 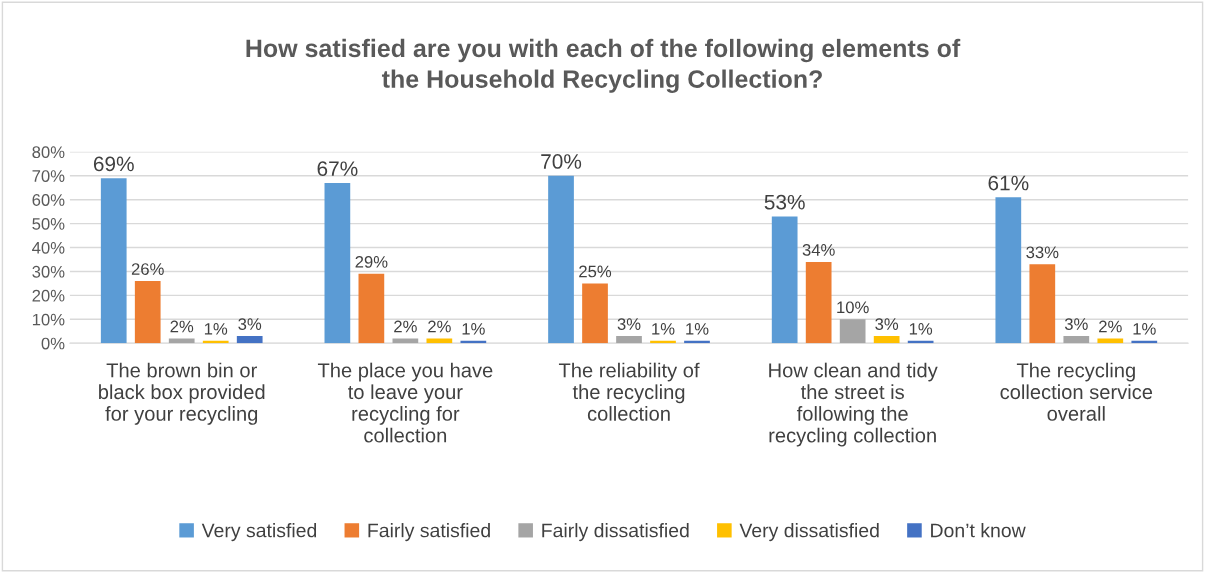 I want to click on y-tick-label: 50%, so click(x=48, y=224).